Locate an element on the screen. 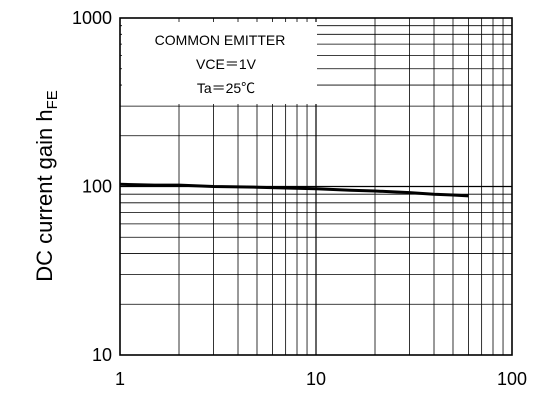 The height and width of the screenshot is (401, 533). annotation-line-1: COMMON EMITTER is located at coordinates (220, 40).